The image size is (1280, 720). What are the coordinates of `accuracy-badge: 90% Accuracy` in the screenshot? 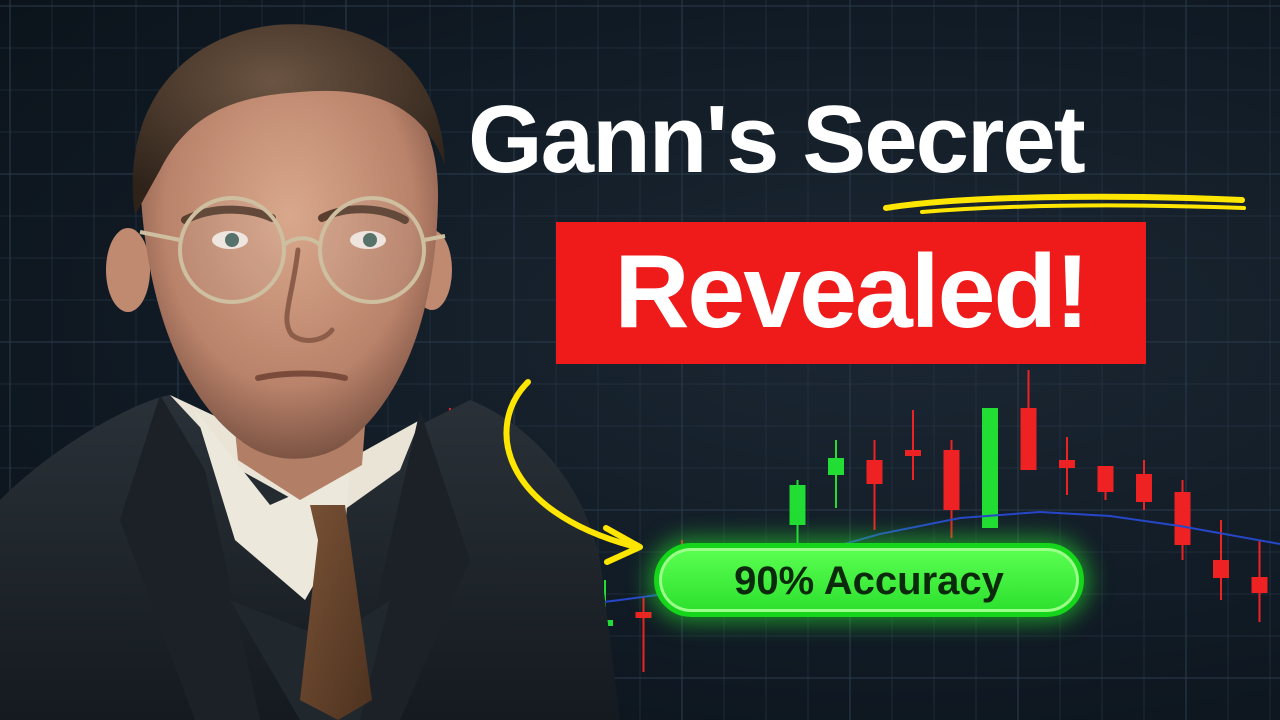 It's located at (869, 580).